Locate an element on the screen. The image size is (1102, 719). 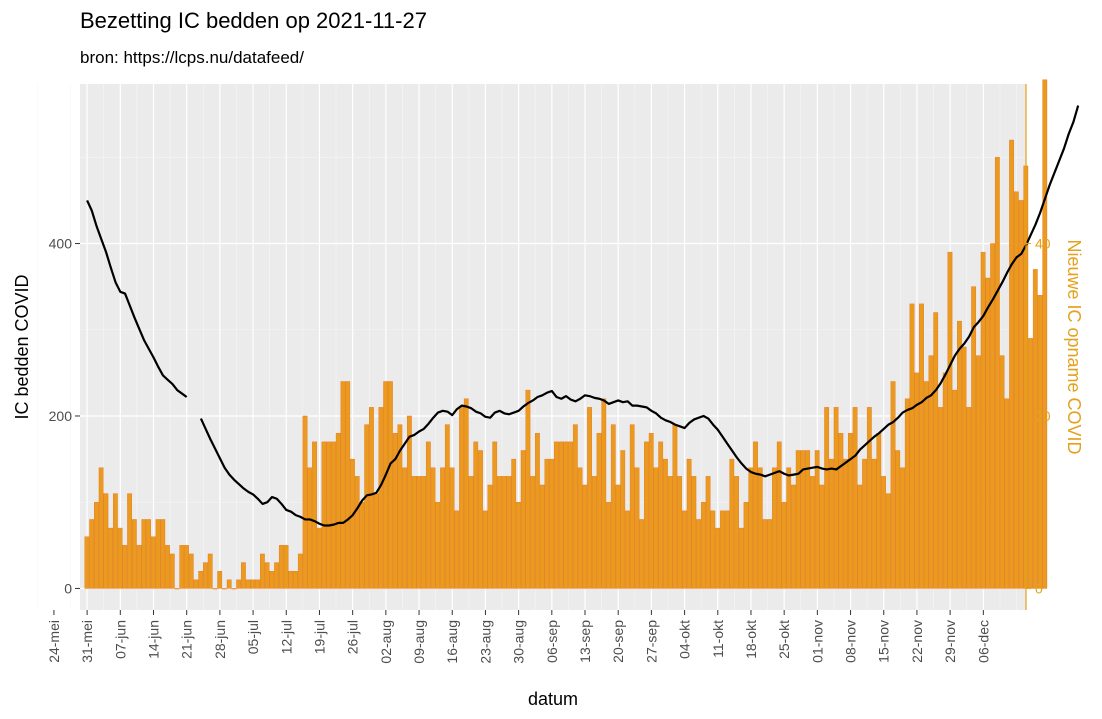
x-tick-label: 25-okt is located at coordinates (784, 639).